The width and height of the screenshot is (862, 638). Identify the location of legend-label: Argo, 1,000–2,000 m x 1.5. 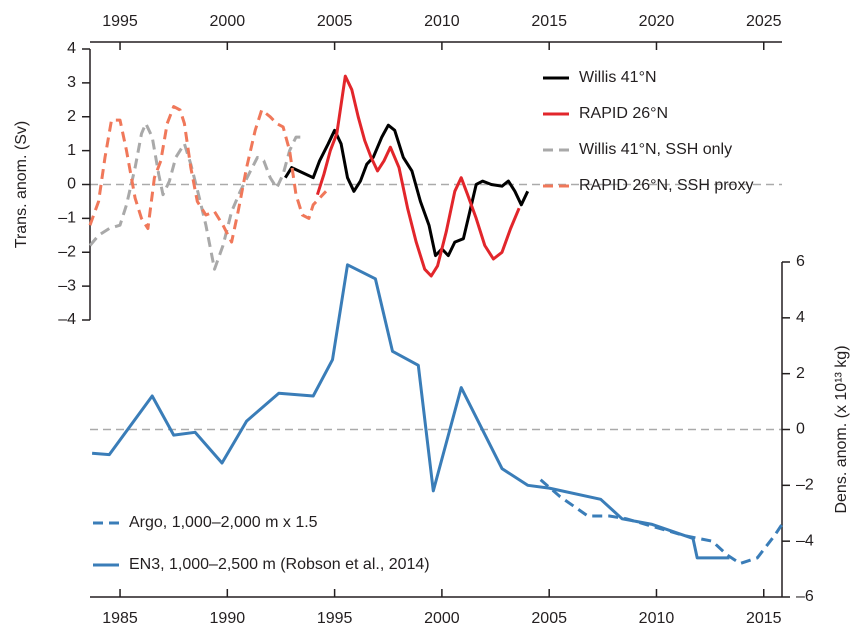
(223, 522).